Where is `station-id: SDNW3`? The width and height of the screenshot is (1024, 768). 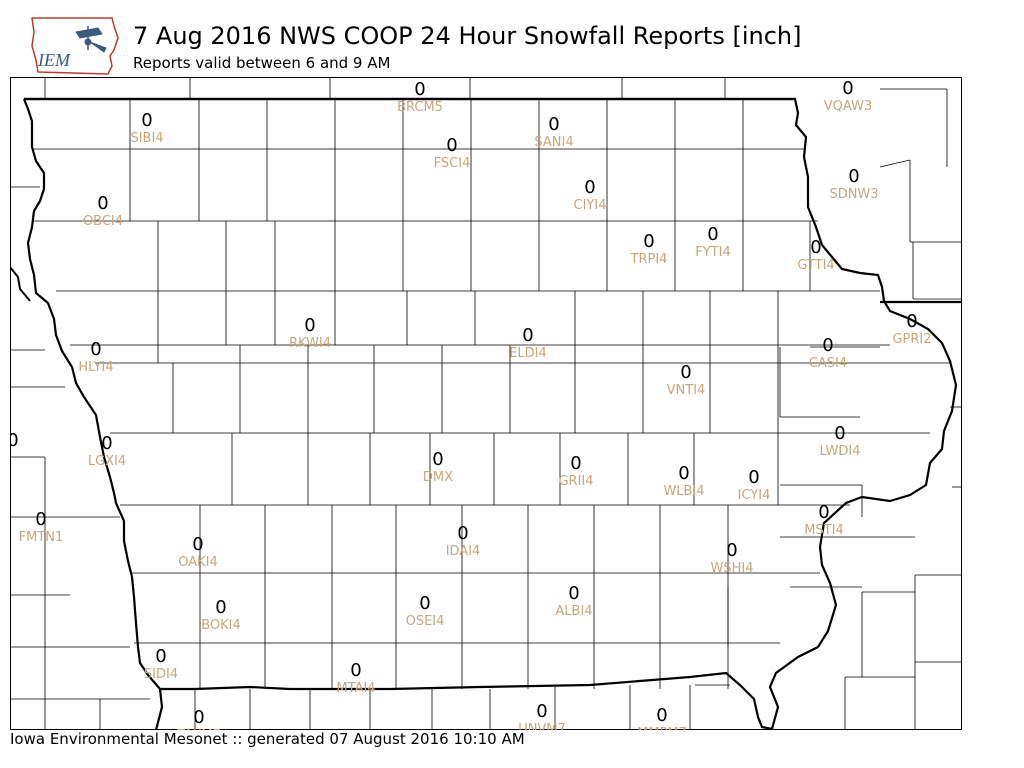
station-id: SDNW3 is located at coordinates (853, 194).